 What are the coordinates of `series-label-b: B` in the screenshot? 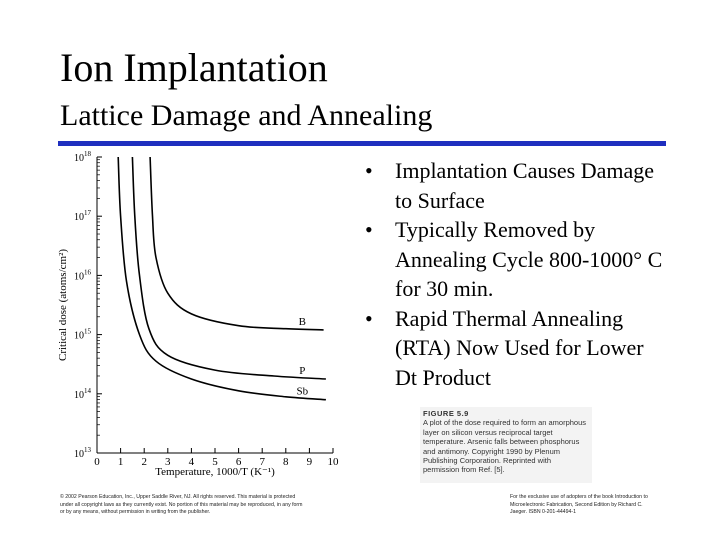 It's located at (302, 322).